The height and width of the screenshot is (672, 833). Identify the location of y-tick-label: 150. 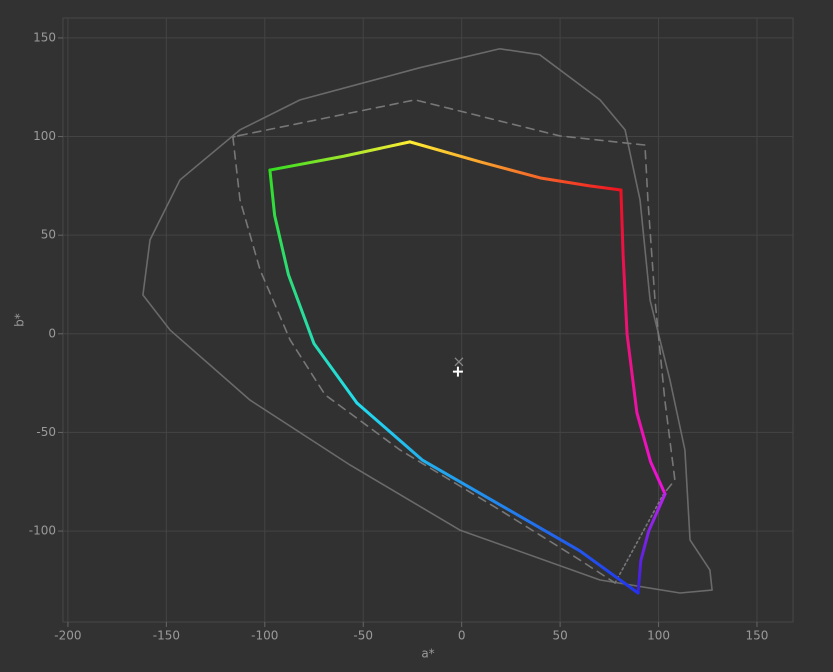
(44, 37).